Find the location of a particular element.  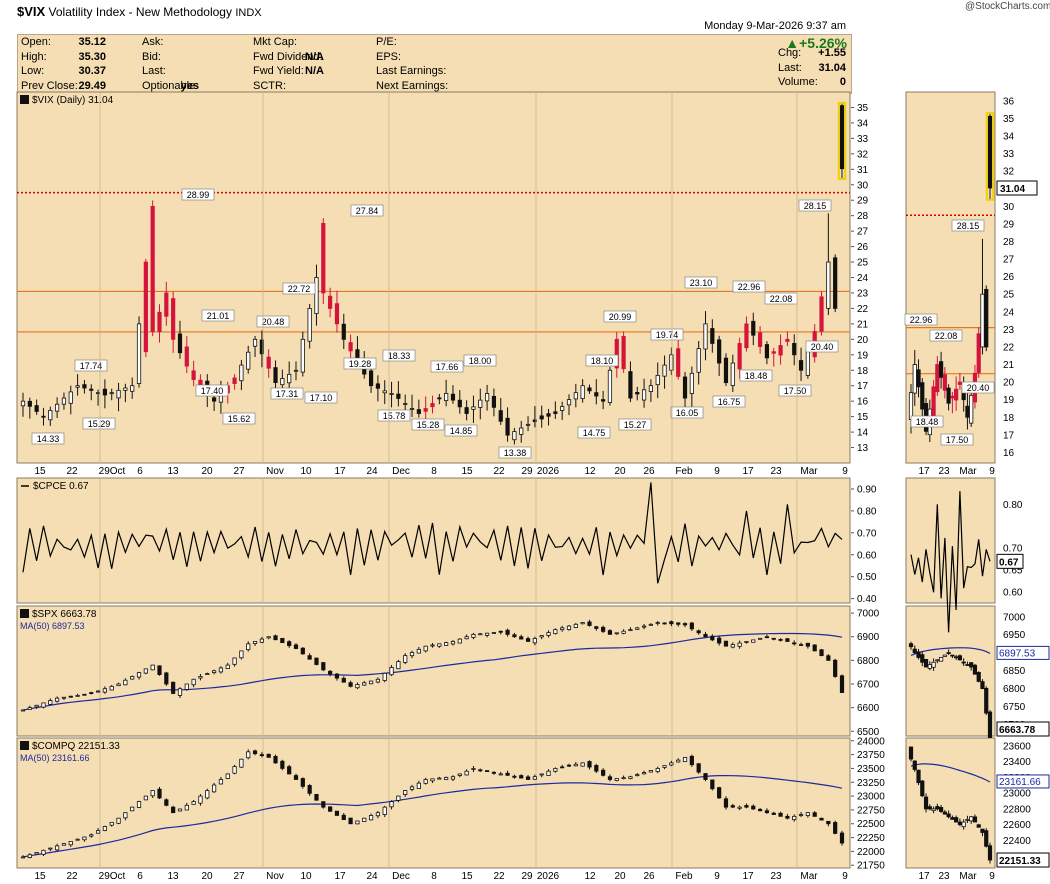

cpce-y-tick: 0.80 is located at coordinates (867, 511).